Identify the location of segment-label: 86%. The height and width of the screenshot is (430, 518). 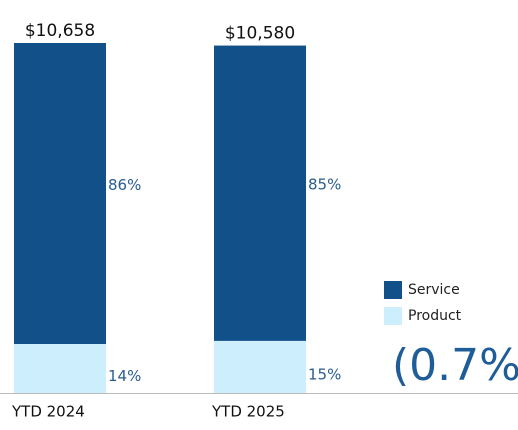
(124, 185).